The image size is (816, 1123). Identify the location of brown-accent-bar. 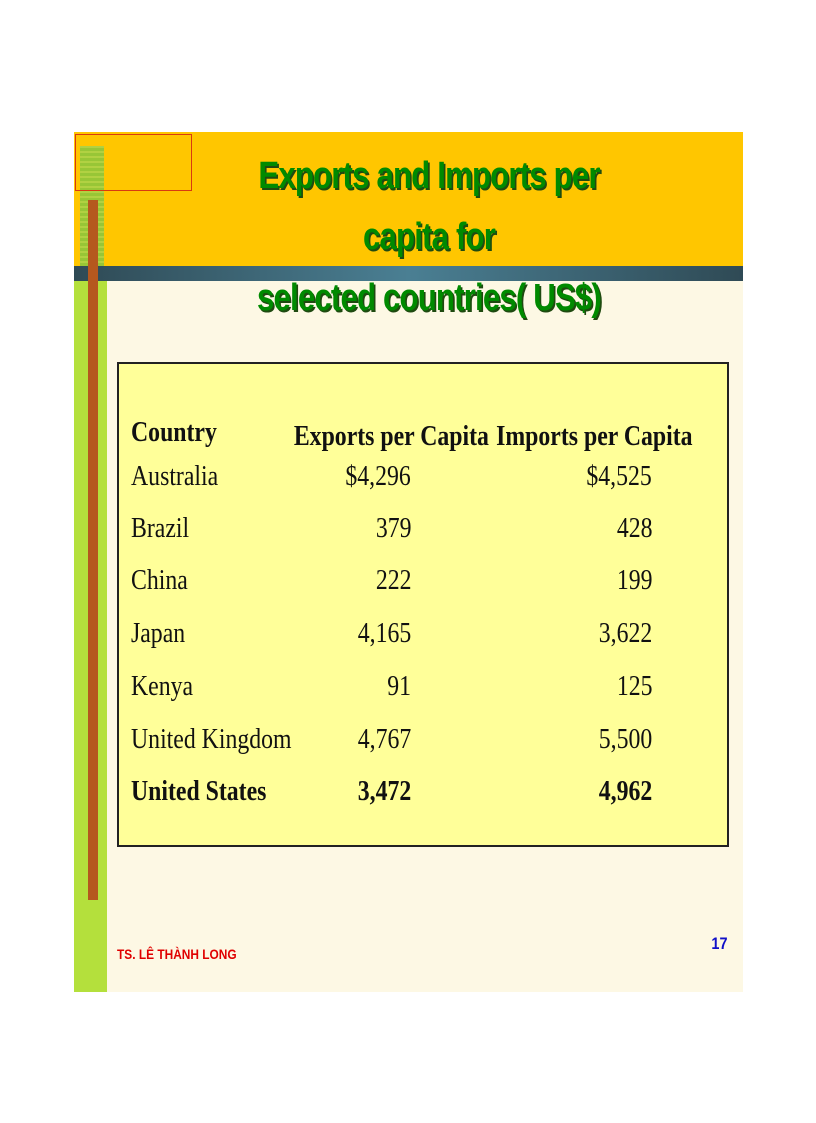
(93, 550).